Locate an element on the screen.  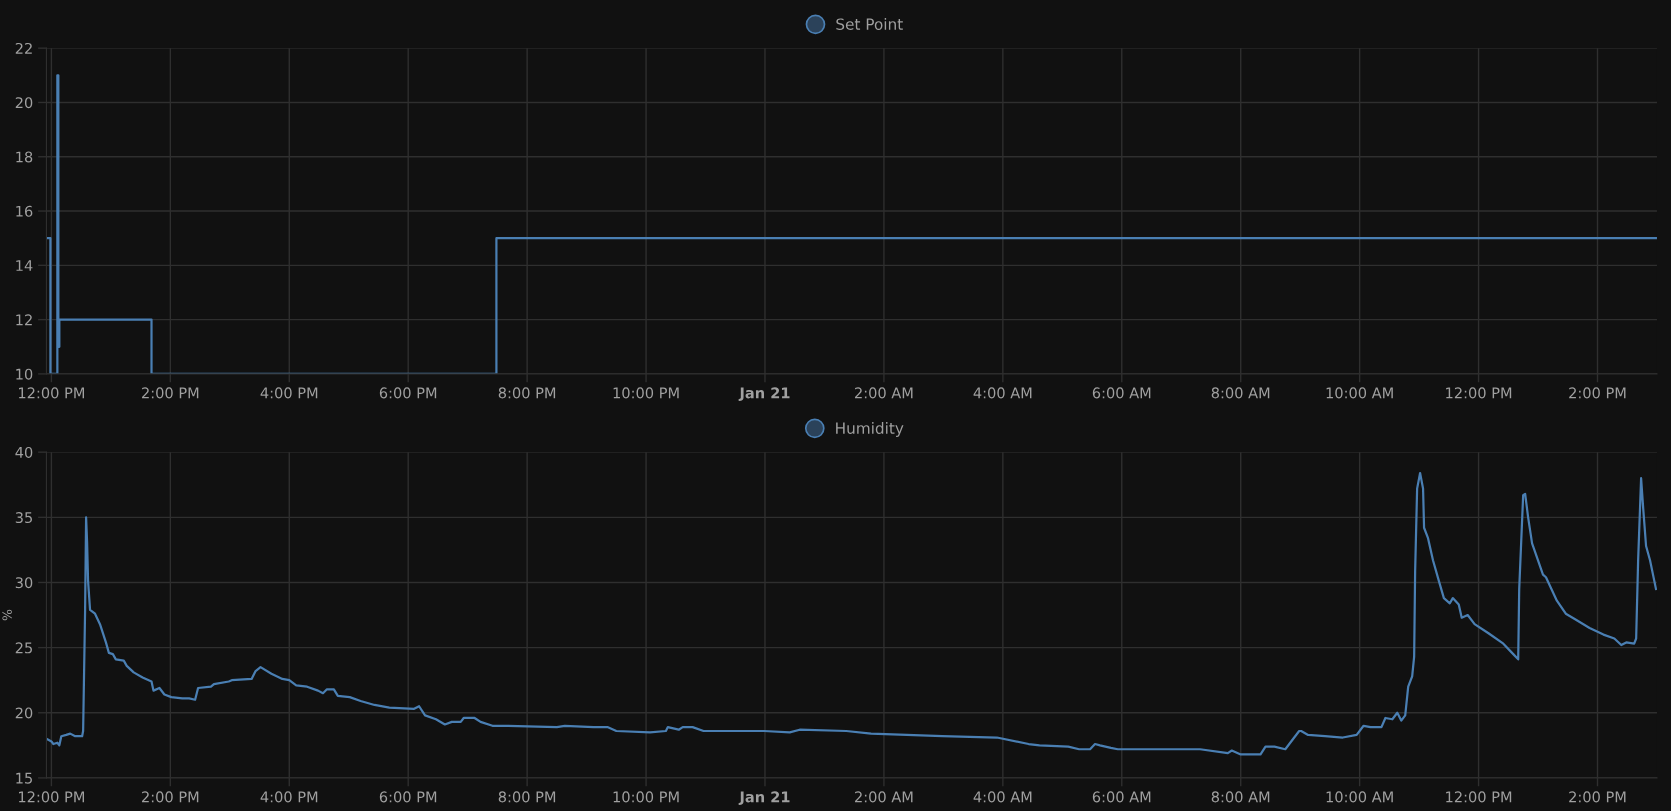
y-tick-label: 22 is located at coordinates (23, 48).